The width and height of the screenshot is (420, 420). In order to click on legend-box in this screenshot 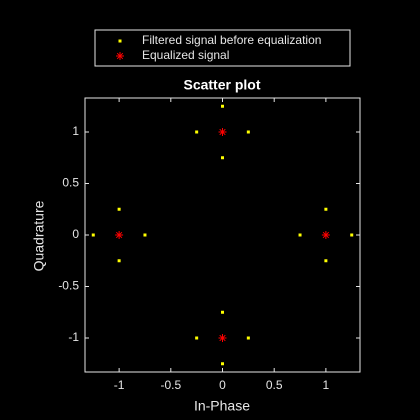, I will do `click(222, 48)`.